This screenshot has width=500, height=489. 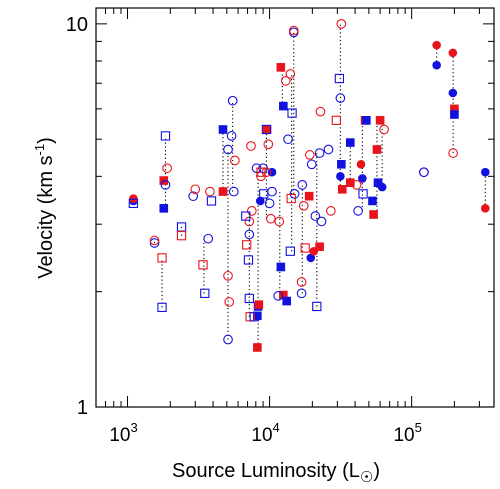 What do you see at coordinates (82, 408) in the screenshot?
I see `y-tick-label: 1` at bounding box center [82, 408].